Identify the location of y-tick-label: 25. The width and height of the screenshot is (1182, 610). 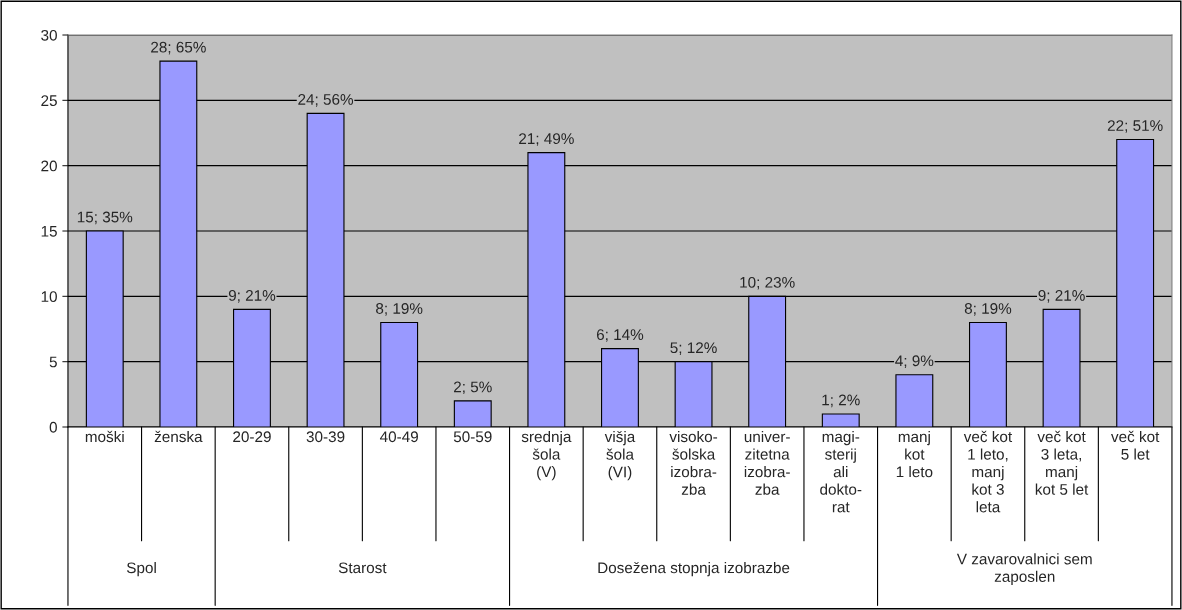
(49, 101).